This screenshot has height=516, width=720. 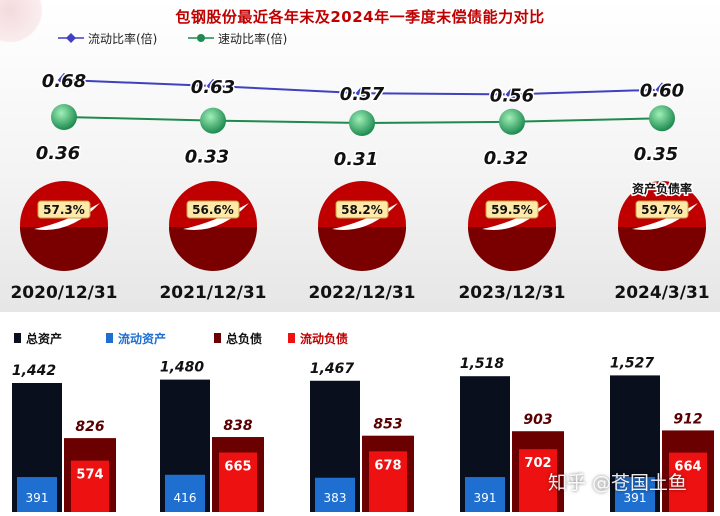 I want to click on debt-ratio-label: 58.2%, so click(x=362, y=210).